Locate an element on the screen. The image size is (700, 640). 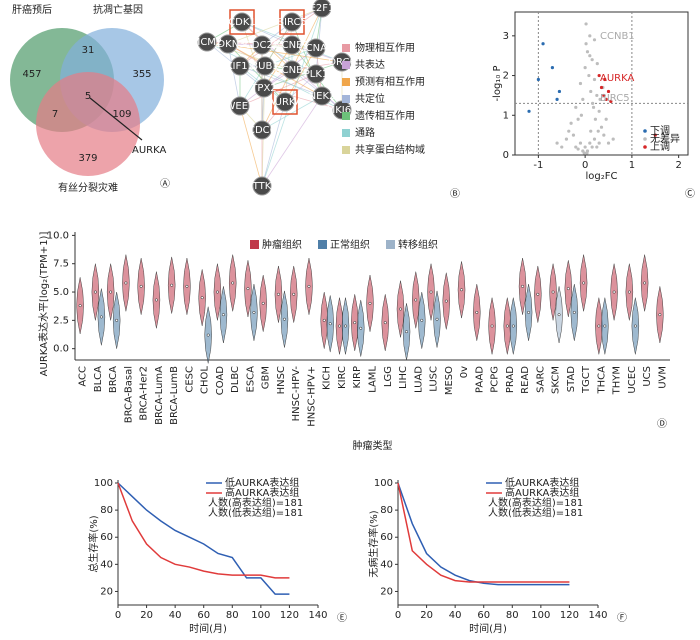
x-tick-label: THCA is located at coordinates (601, 380).